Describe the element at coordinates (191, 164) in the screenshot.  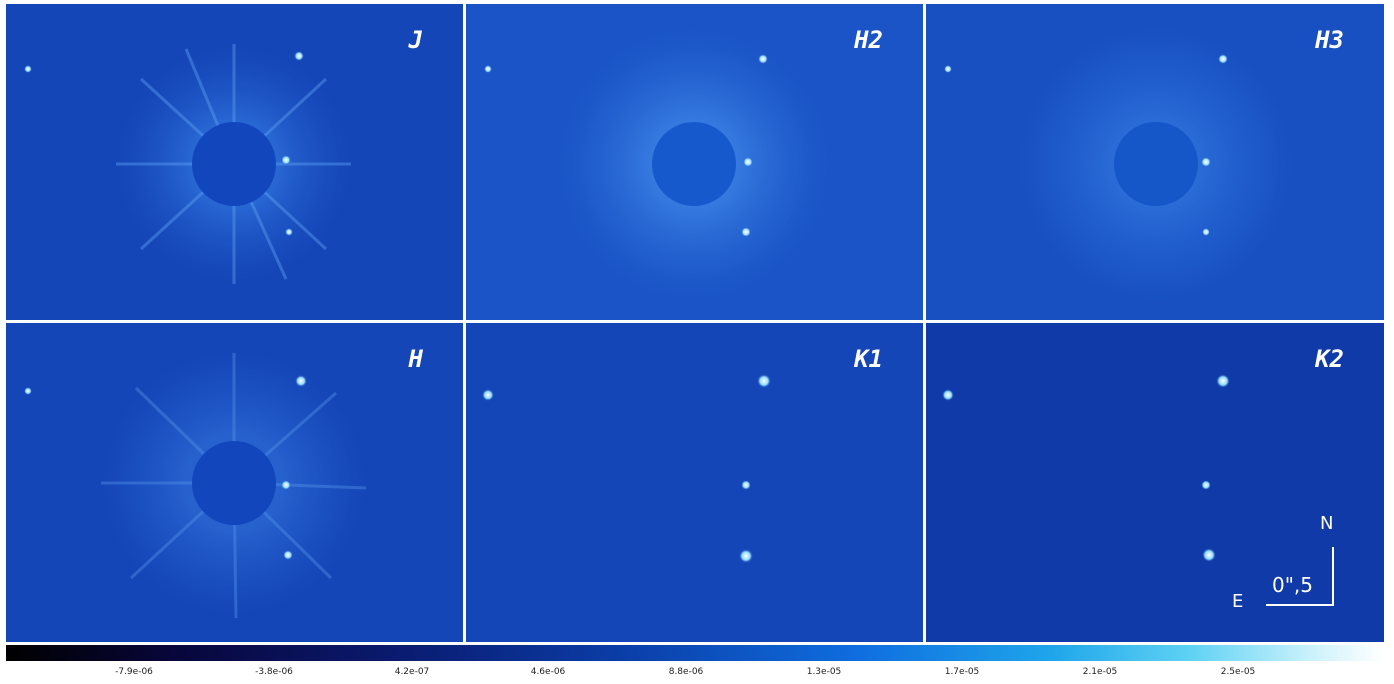
I see `panel-j-image` at that location.